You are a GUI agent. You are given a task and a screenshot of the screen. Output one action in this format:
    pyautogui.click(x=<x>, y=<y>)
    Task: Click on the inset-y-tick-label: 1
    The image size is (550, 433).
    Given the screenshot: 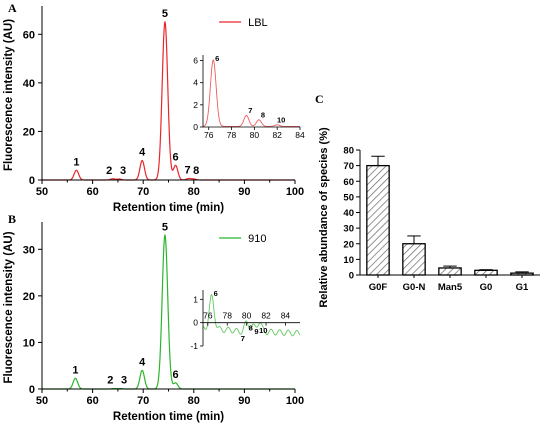 What is the action you would take?
    pyautogui.click(x=195, y=299)
    